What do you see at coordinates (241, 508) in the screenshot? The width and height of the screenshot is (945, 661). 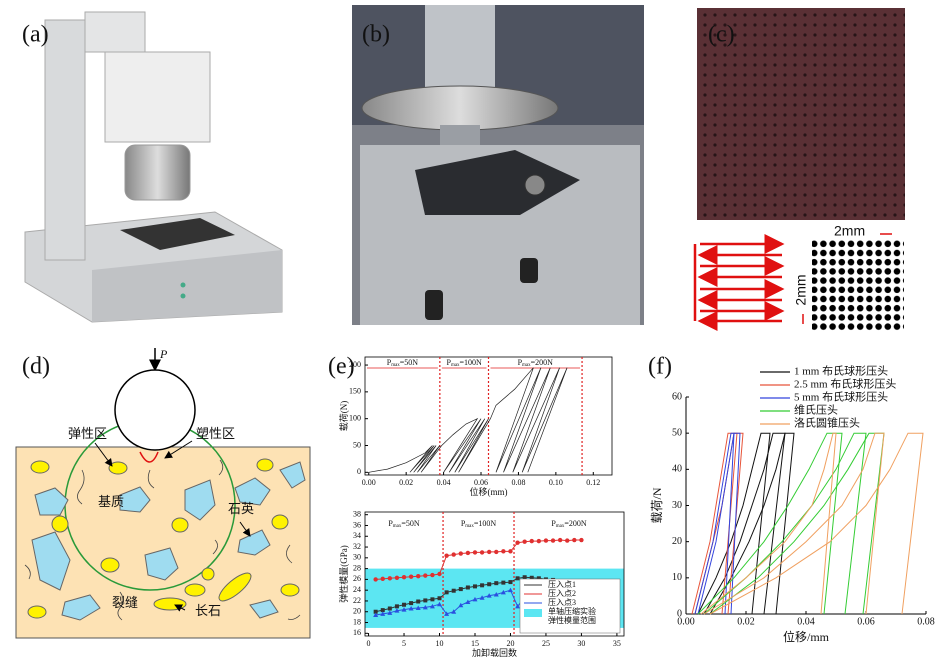 I see `mineral-label: 石英` at bounding box center [241, 508].